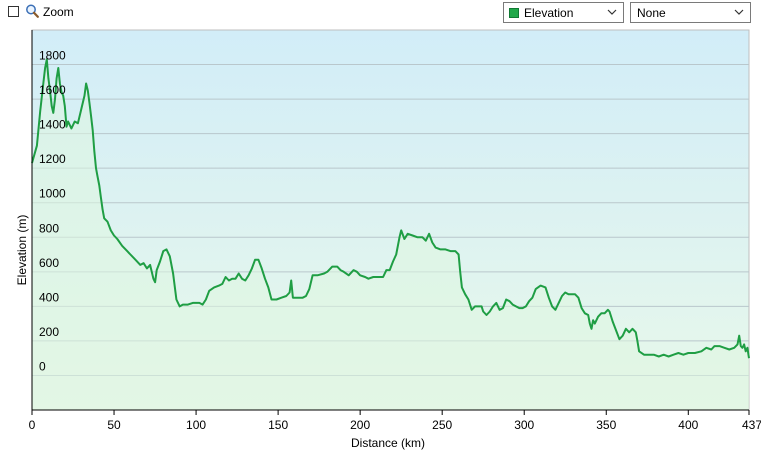  Describe the element at coordinates (58, 12) in the screenshot. I see `zoom-label: Zoom` at that location.